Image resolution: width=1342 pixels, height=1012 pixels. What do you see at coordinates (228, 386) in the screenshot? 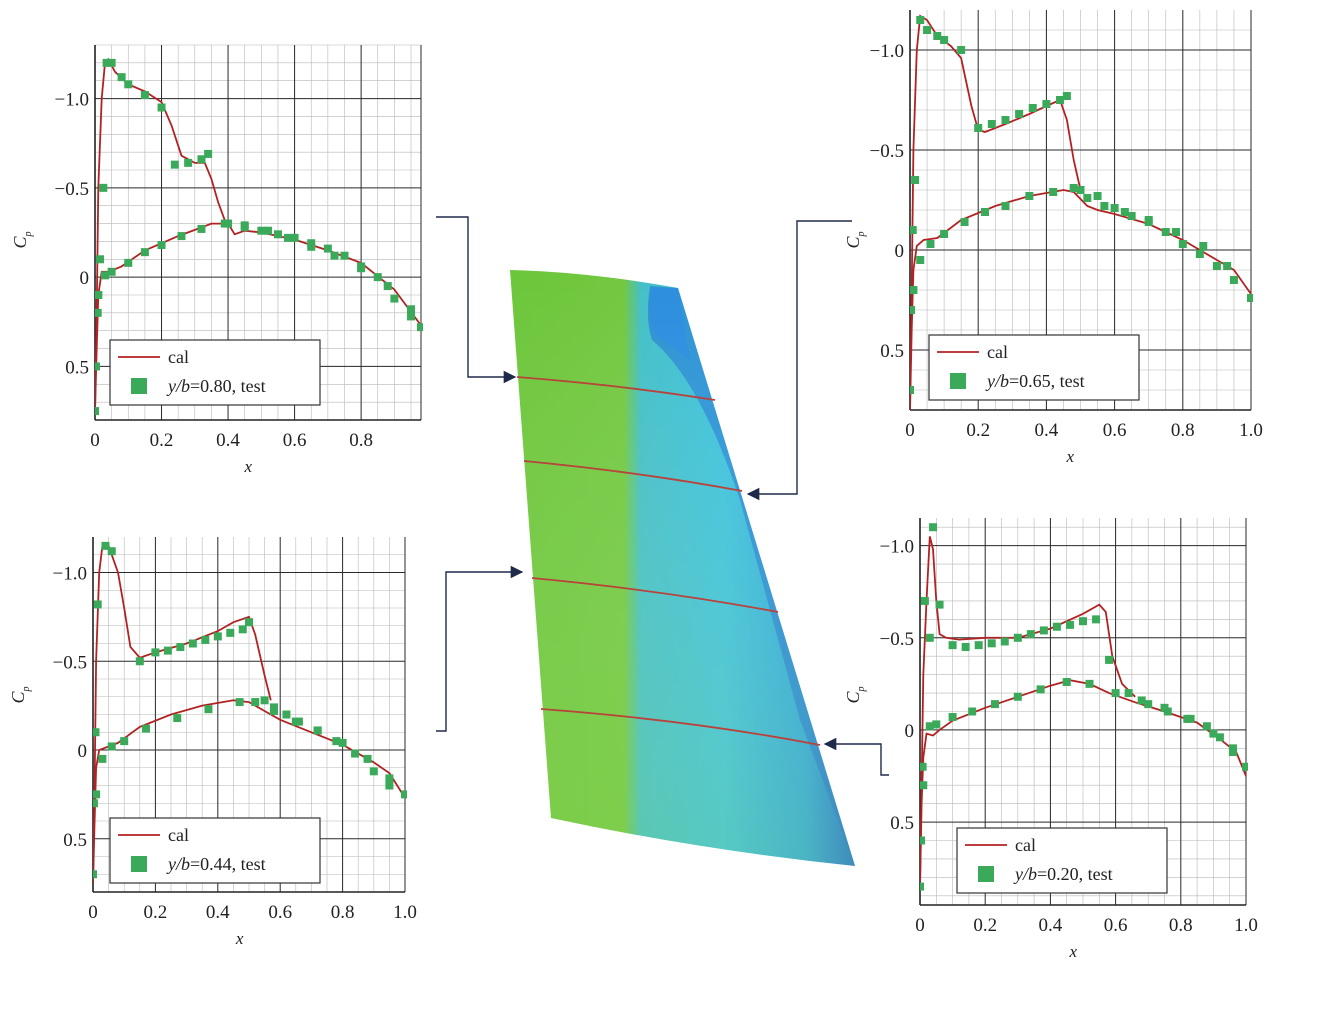
I see `legend-test-value: =0.80, test` at bounding box center [228, 386].